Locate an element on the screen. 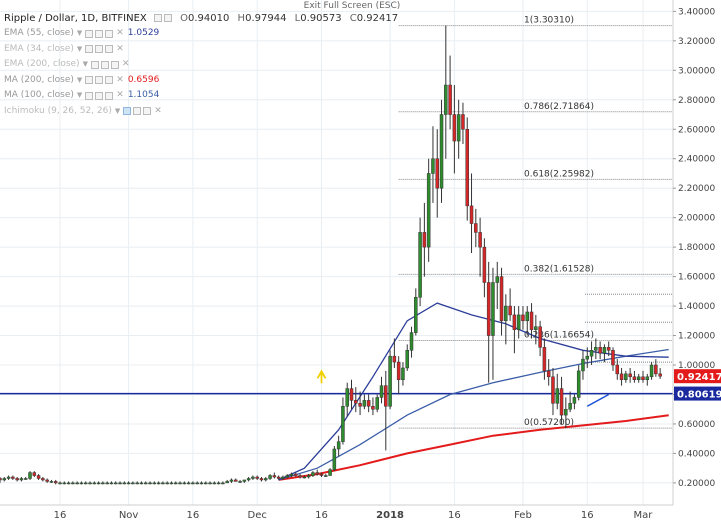  level-price-label-bg is located at coordinates (697, 393).